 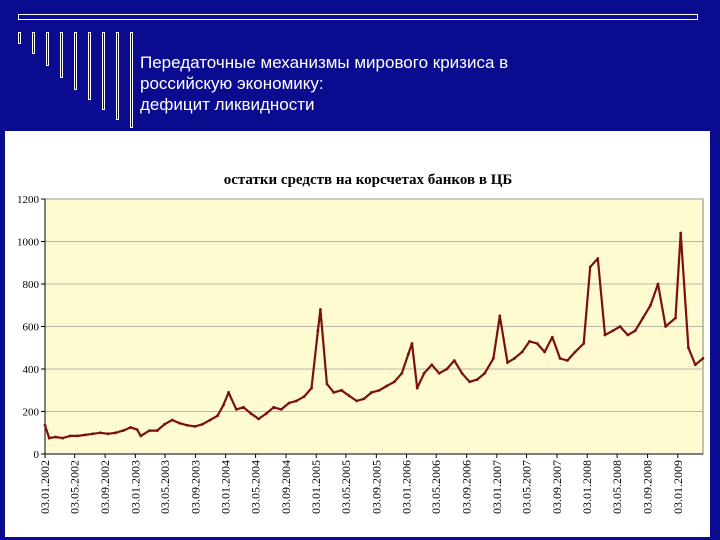 I want to click on x-tick-label: 03.05.2003, so click(x=165, y=487).